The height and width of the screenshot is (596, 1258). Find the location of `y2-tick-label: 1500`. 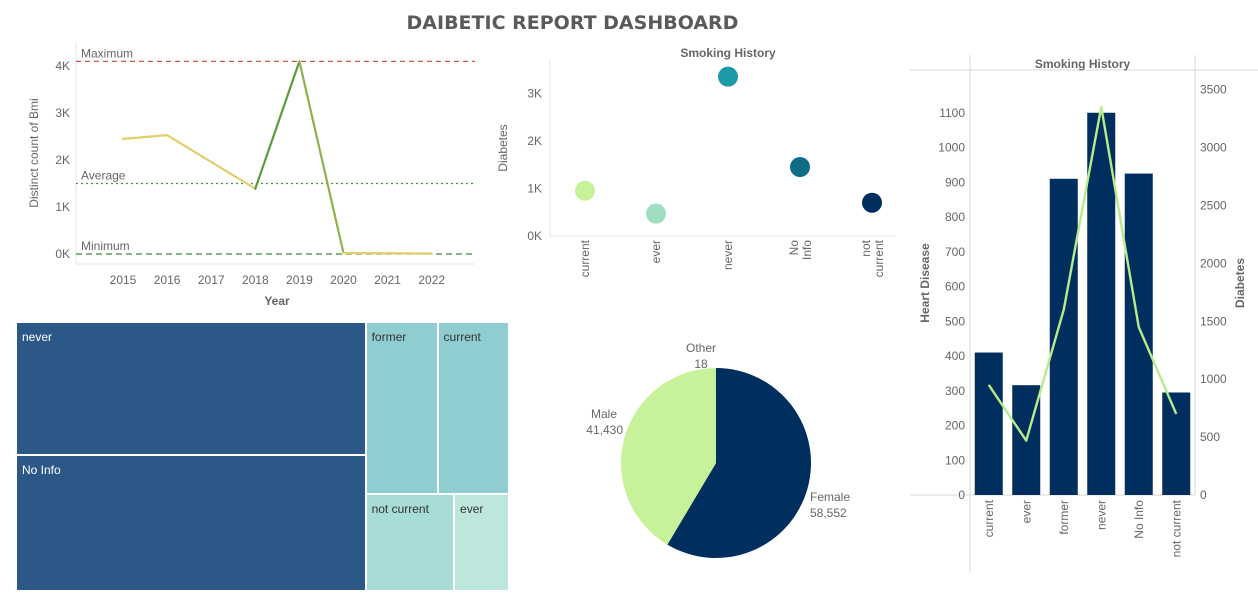

y2-tick-label: 1500 is located at coordinates (1213, 321).